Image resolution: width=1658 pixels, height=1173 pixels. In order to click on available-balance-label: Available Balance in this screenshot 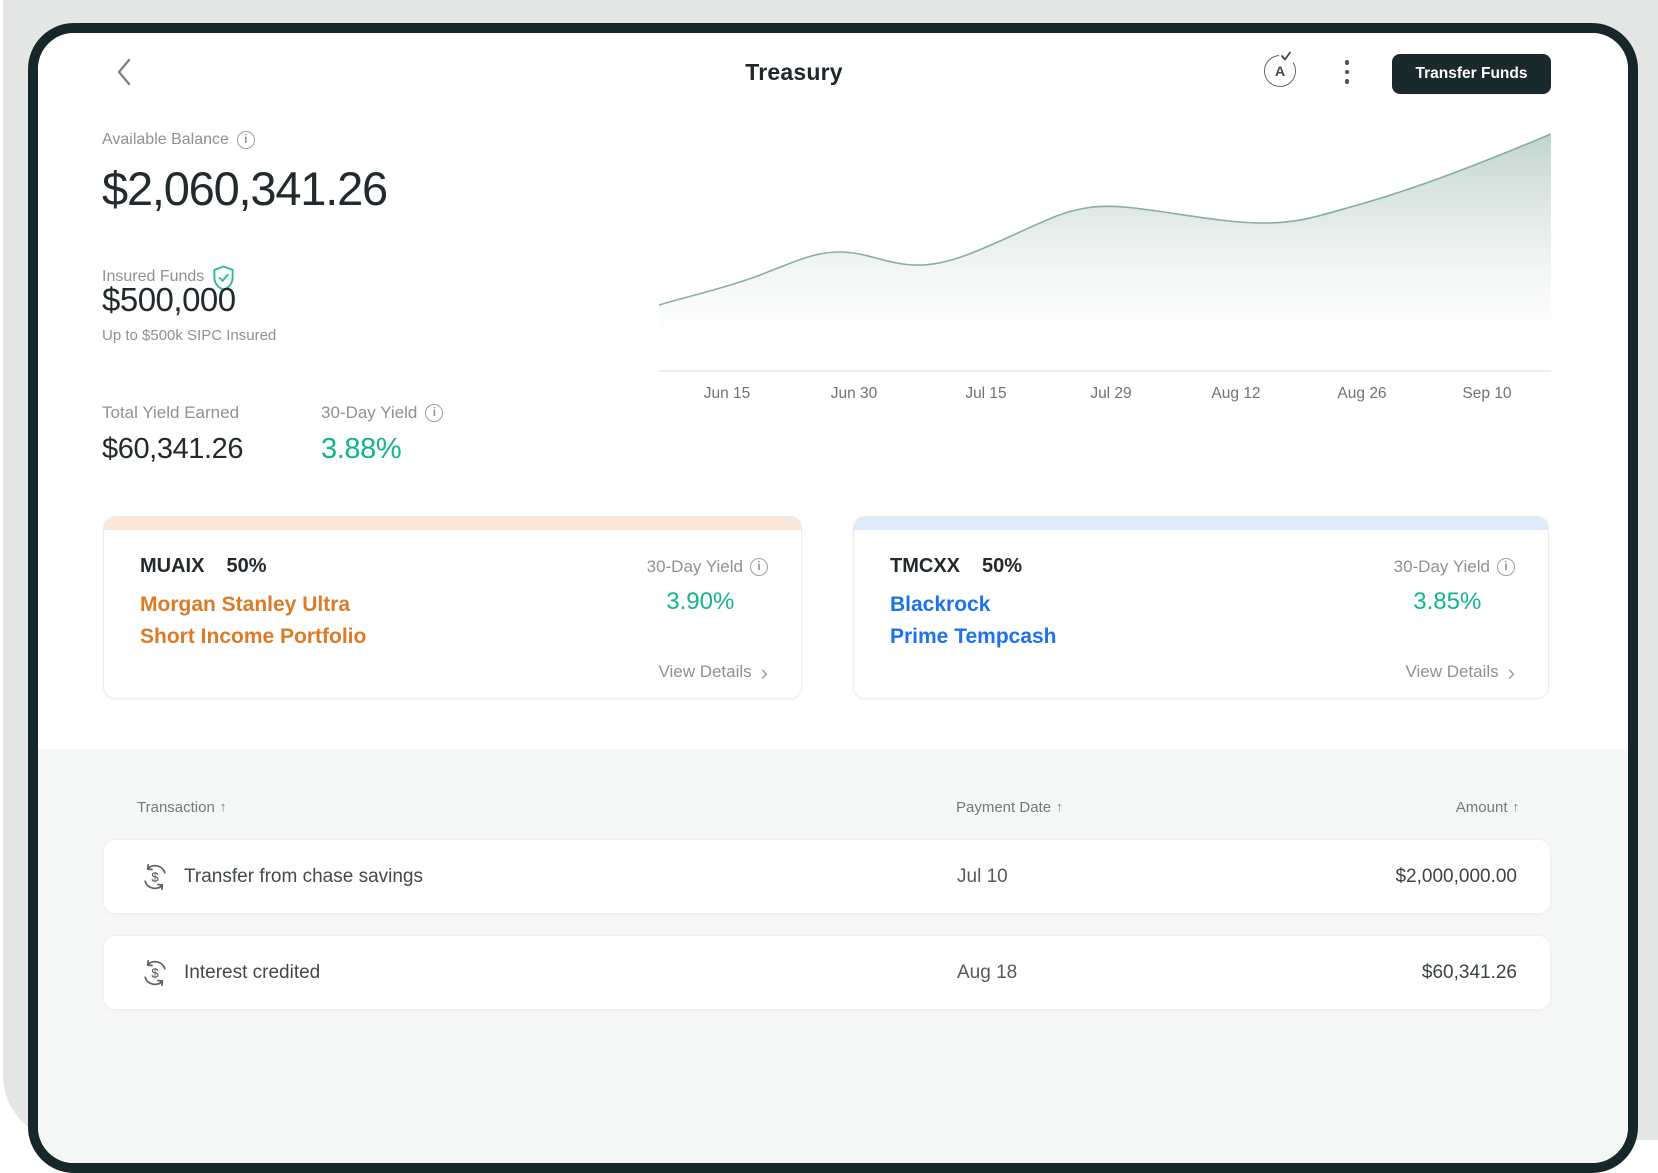, I will do `click(165, 139)`.